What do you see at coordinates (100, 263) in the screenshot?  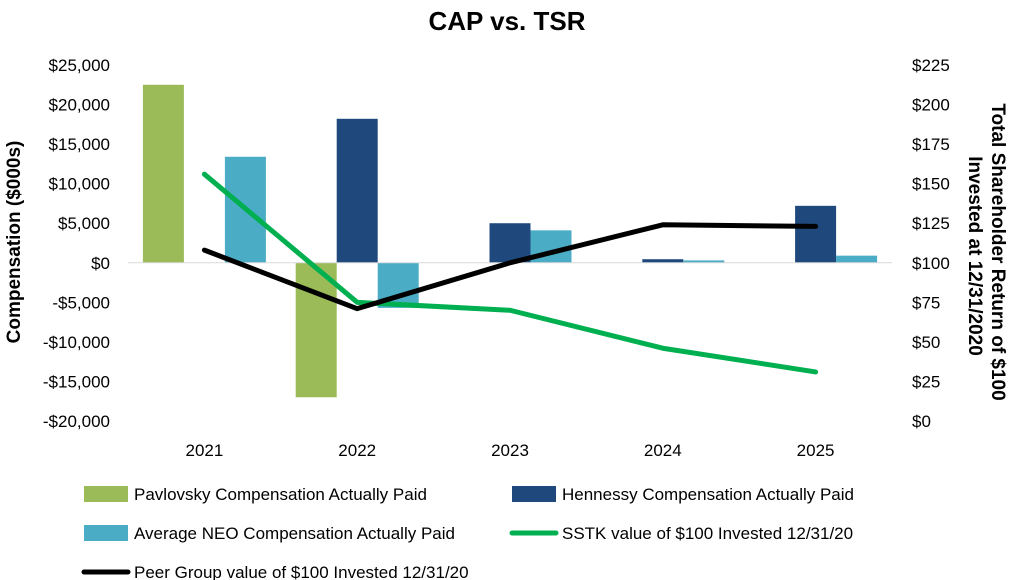 I see `left-tick-label: $0` at bounding box center [100, 263].